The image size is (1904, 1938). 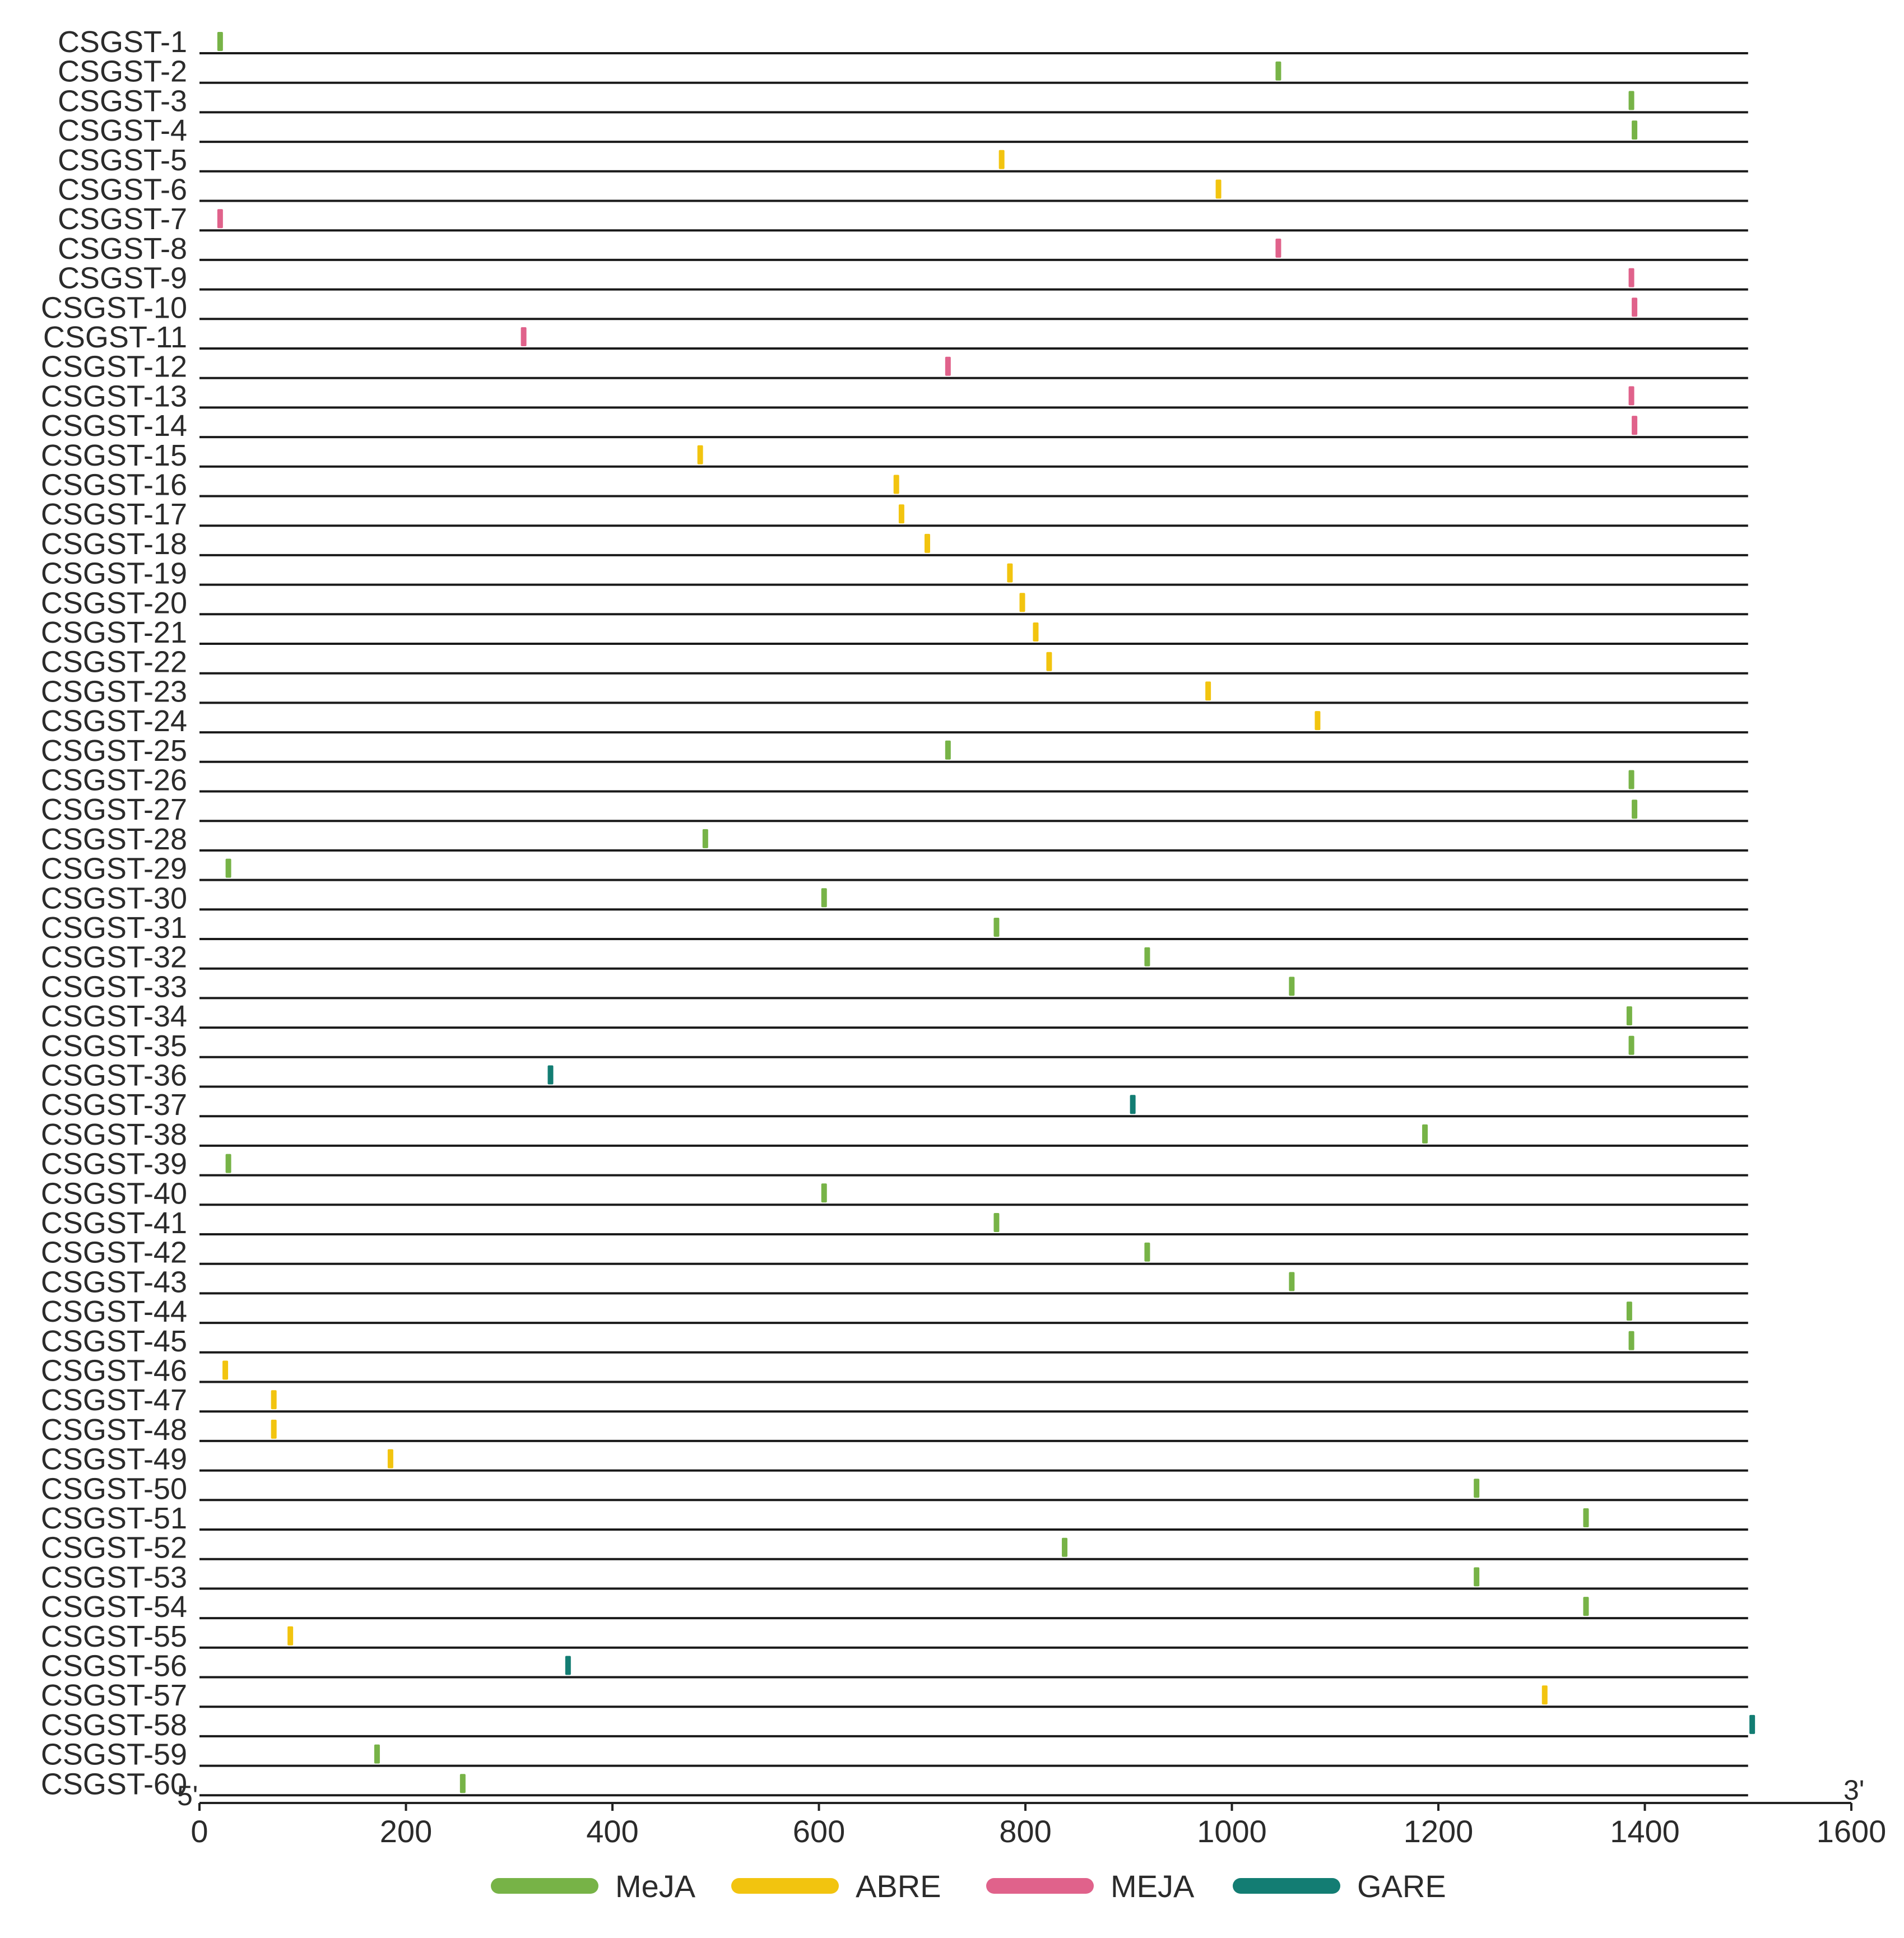 What do you see at coordinates (785, 1886) in the screenshot?
I see `legend-swatch` at bounding box center [785, 1886].